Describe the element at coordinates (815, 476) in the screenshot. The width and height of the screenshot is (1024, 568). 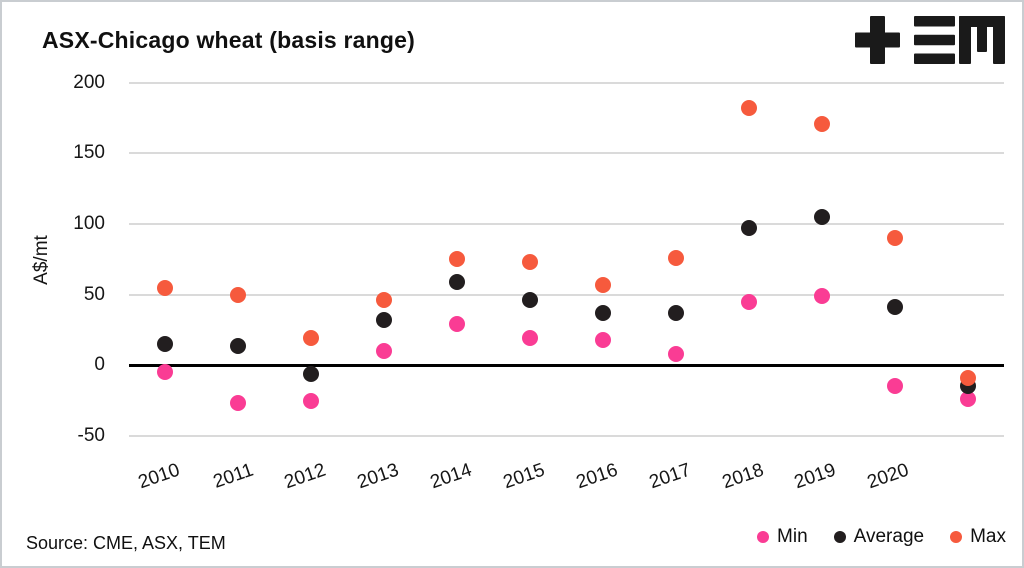
I see `x-tick-label-2019: 2019` at that location.